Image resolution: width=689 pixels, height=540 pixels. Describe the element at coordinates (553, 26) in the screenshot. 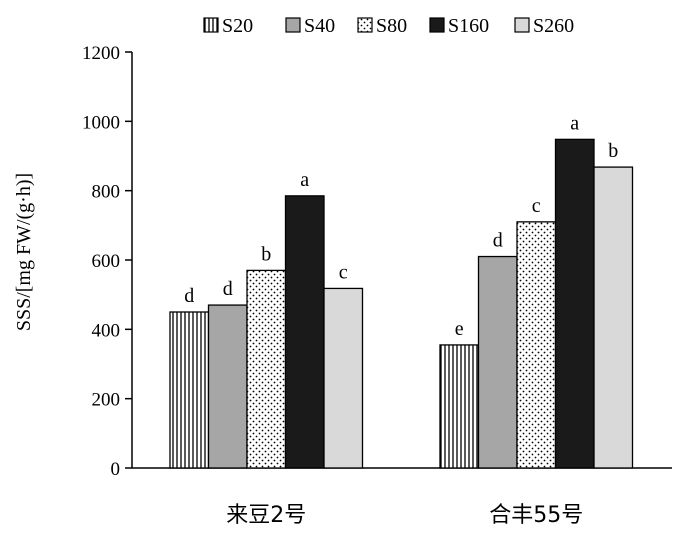

I see `legend-label-s260: S260` at that location.